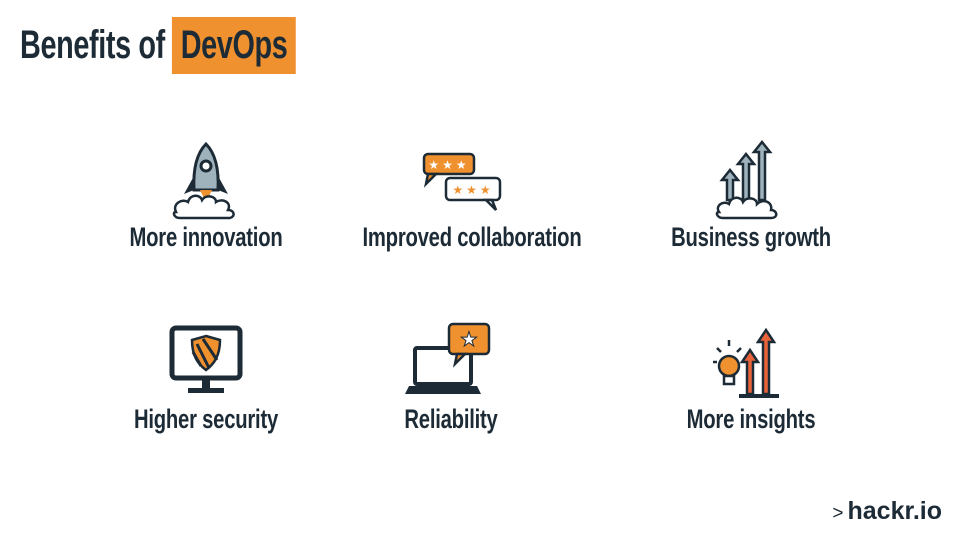  I want to click on benefit-label: Reliability, so click(451, 419).